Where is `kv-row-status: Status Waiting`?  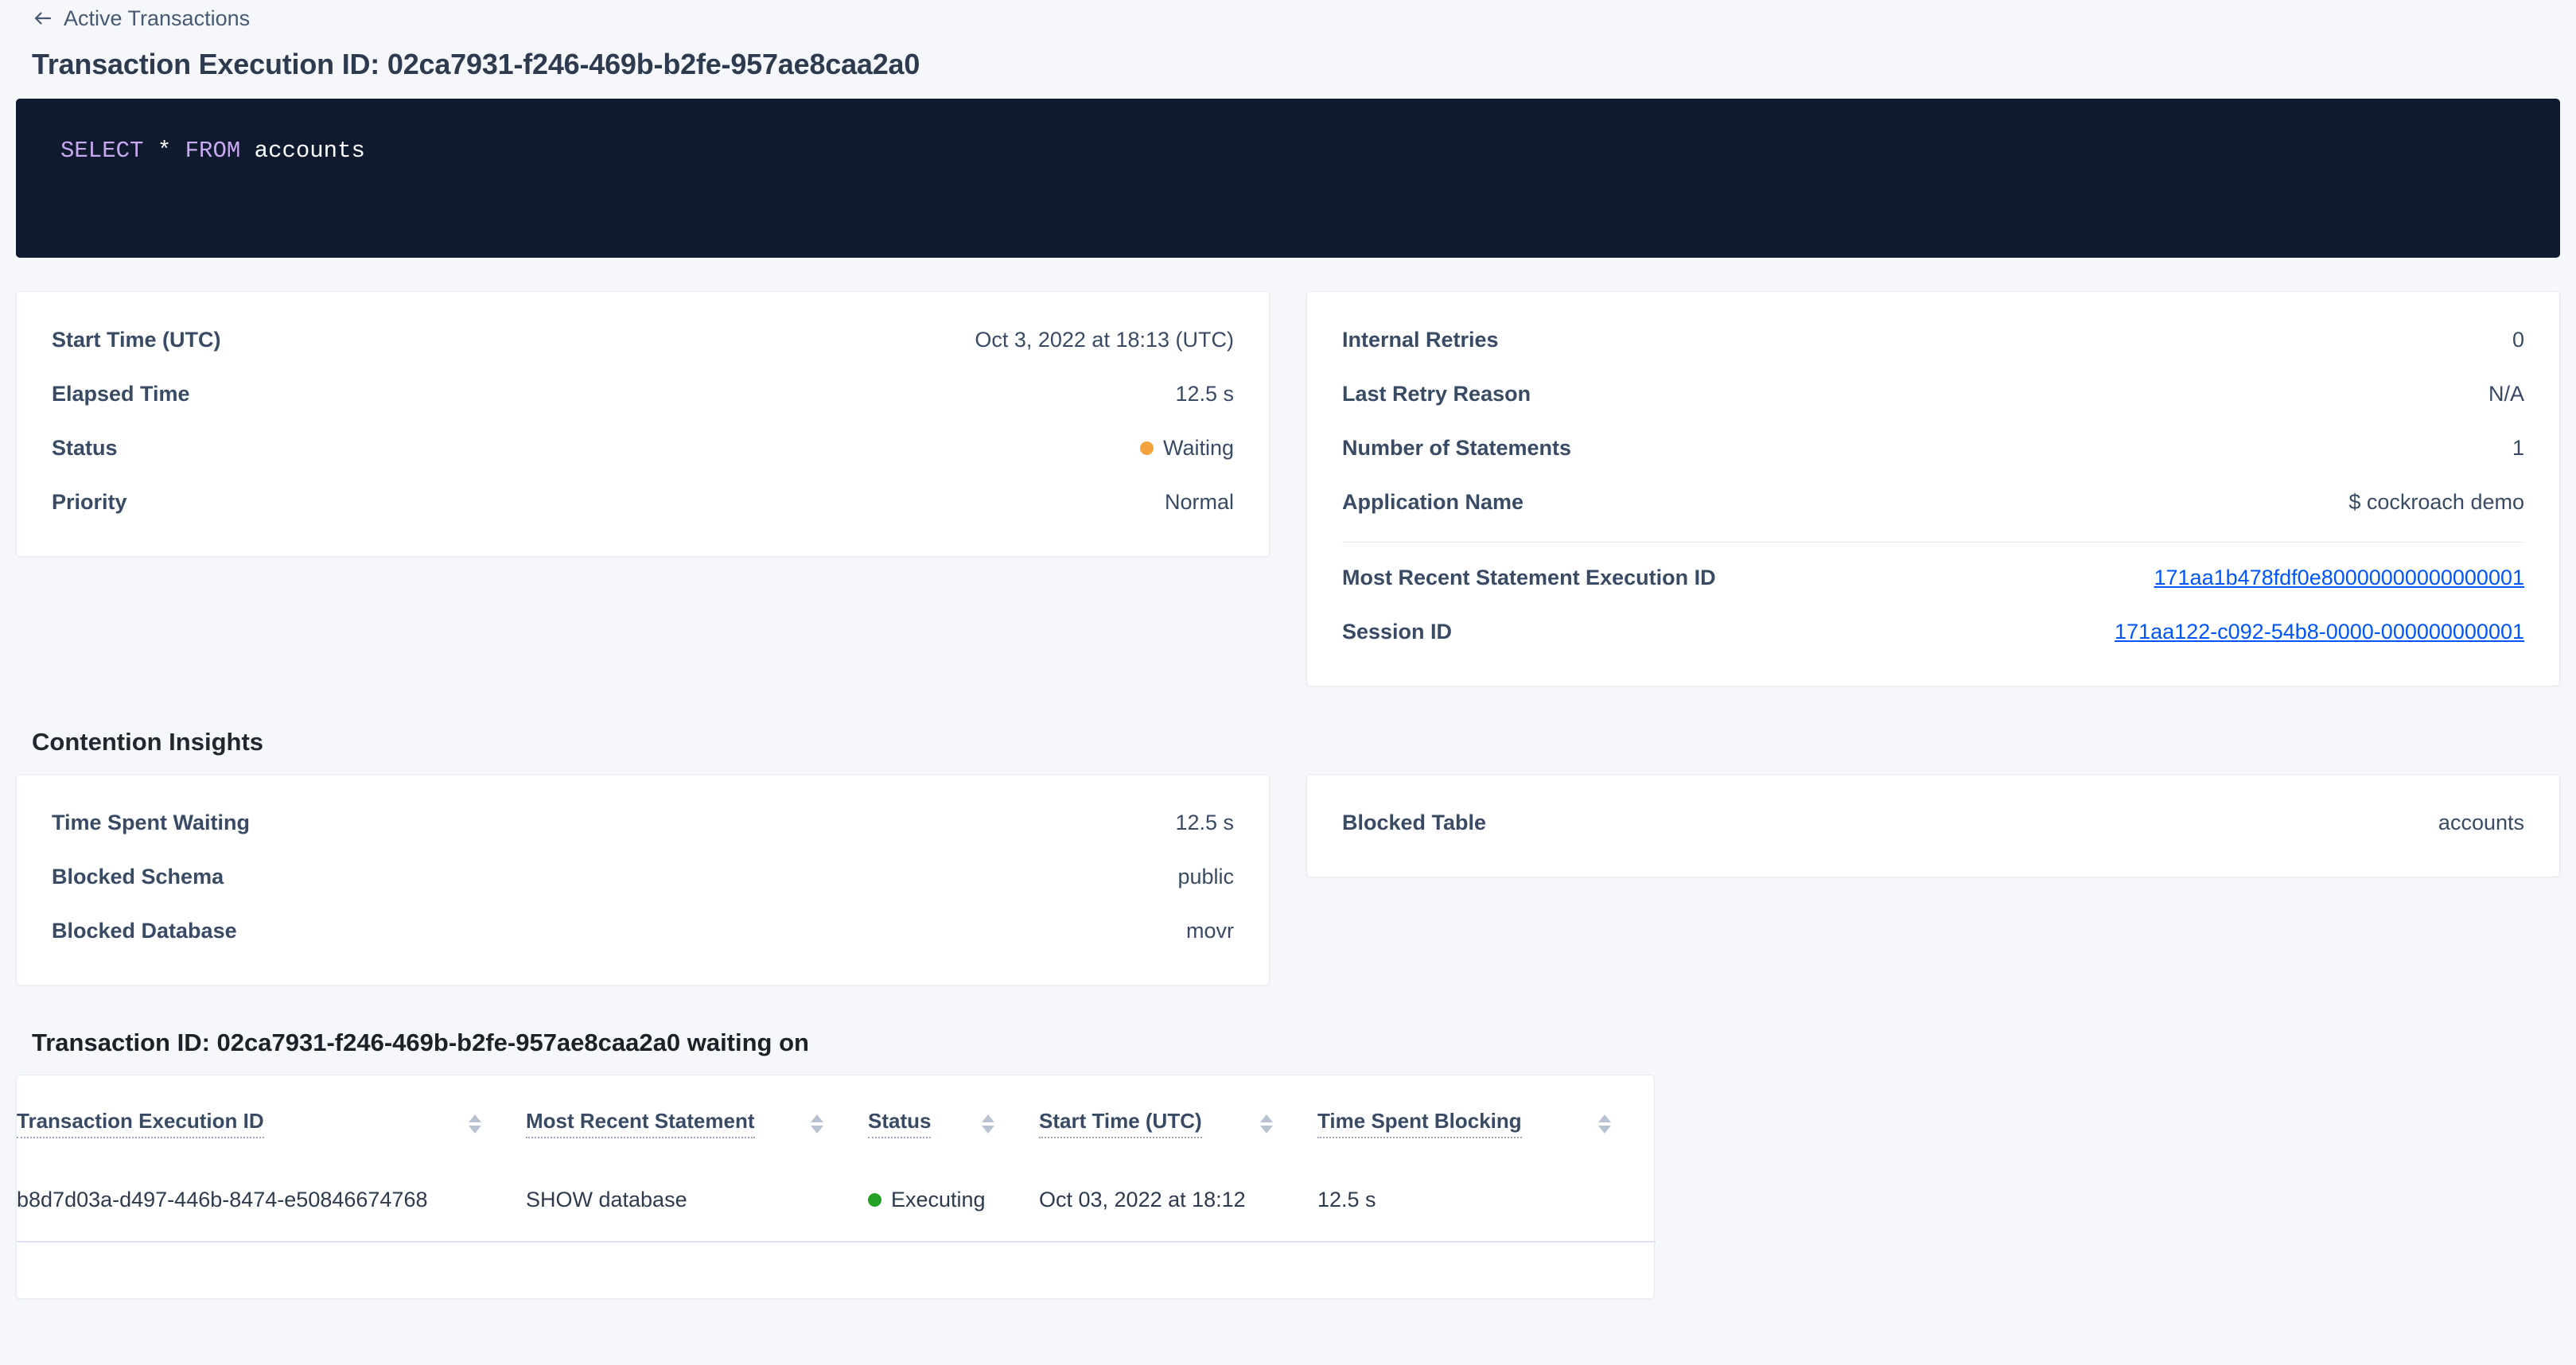
kv-row-status: Status Waiting is located at coordinates (643, 448).